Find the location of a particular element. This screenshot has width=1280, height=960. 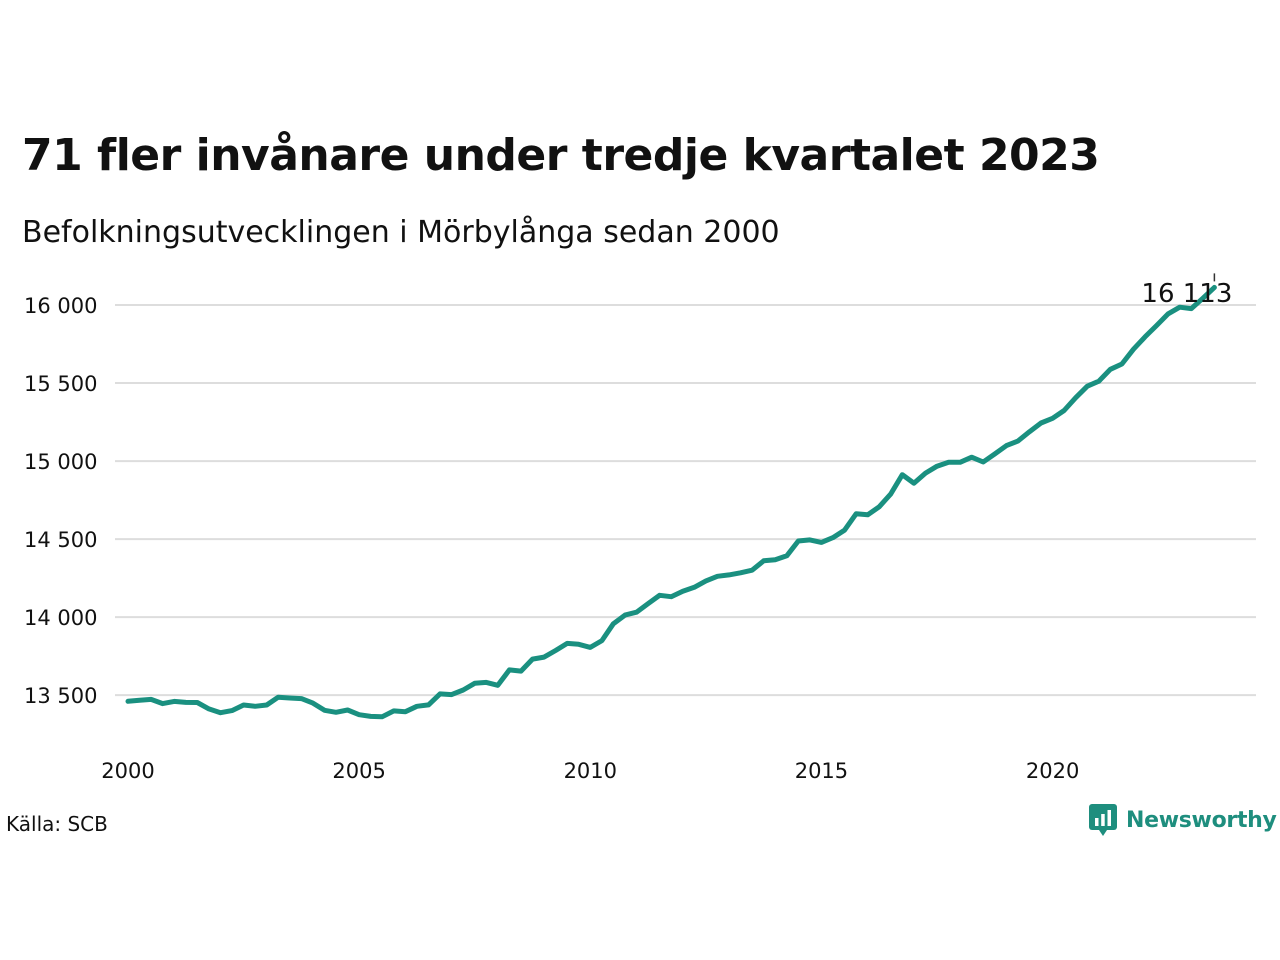

x-tick-label: 2000 is located at coordinates (127, 771).